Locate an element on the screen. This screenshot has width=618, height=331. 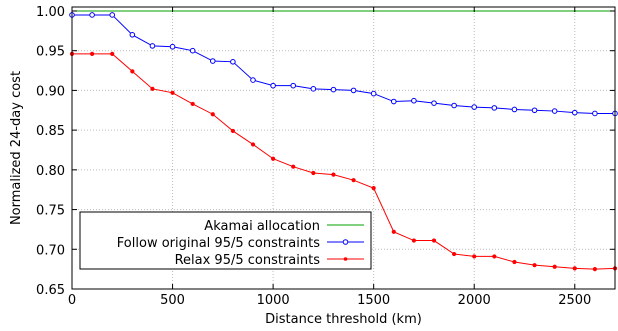
x-tick-label: 2500 is located at coordinates (574, 300).